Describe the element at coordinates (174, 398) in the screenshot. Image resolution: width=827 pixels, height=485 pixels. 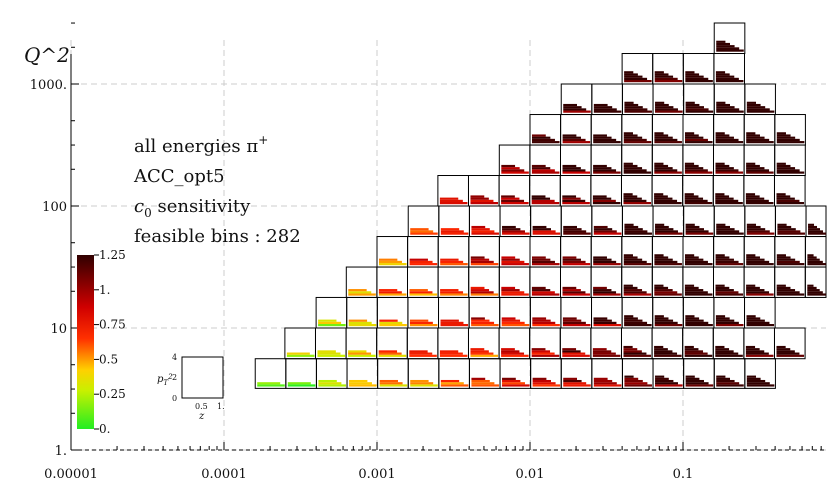
I see `inset-ytick-0: 0` at that location.